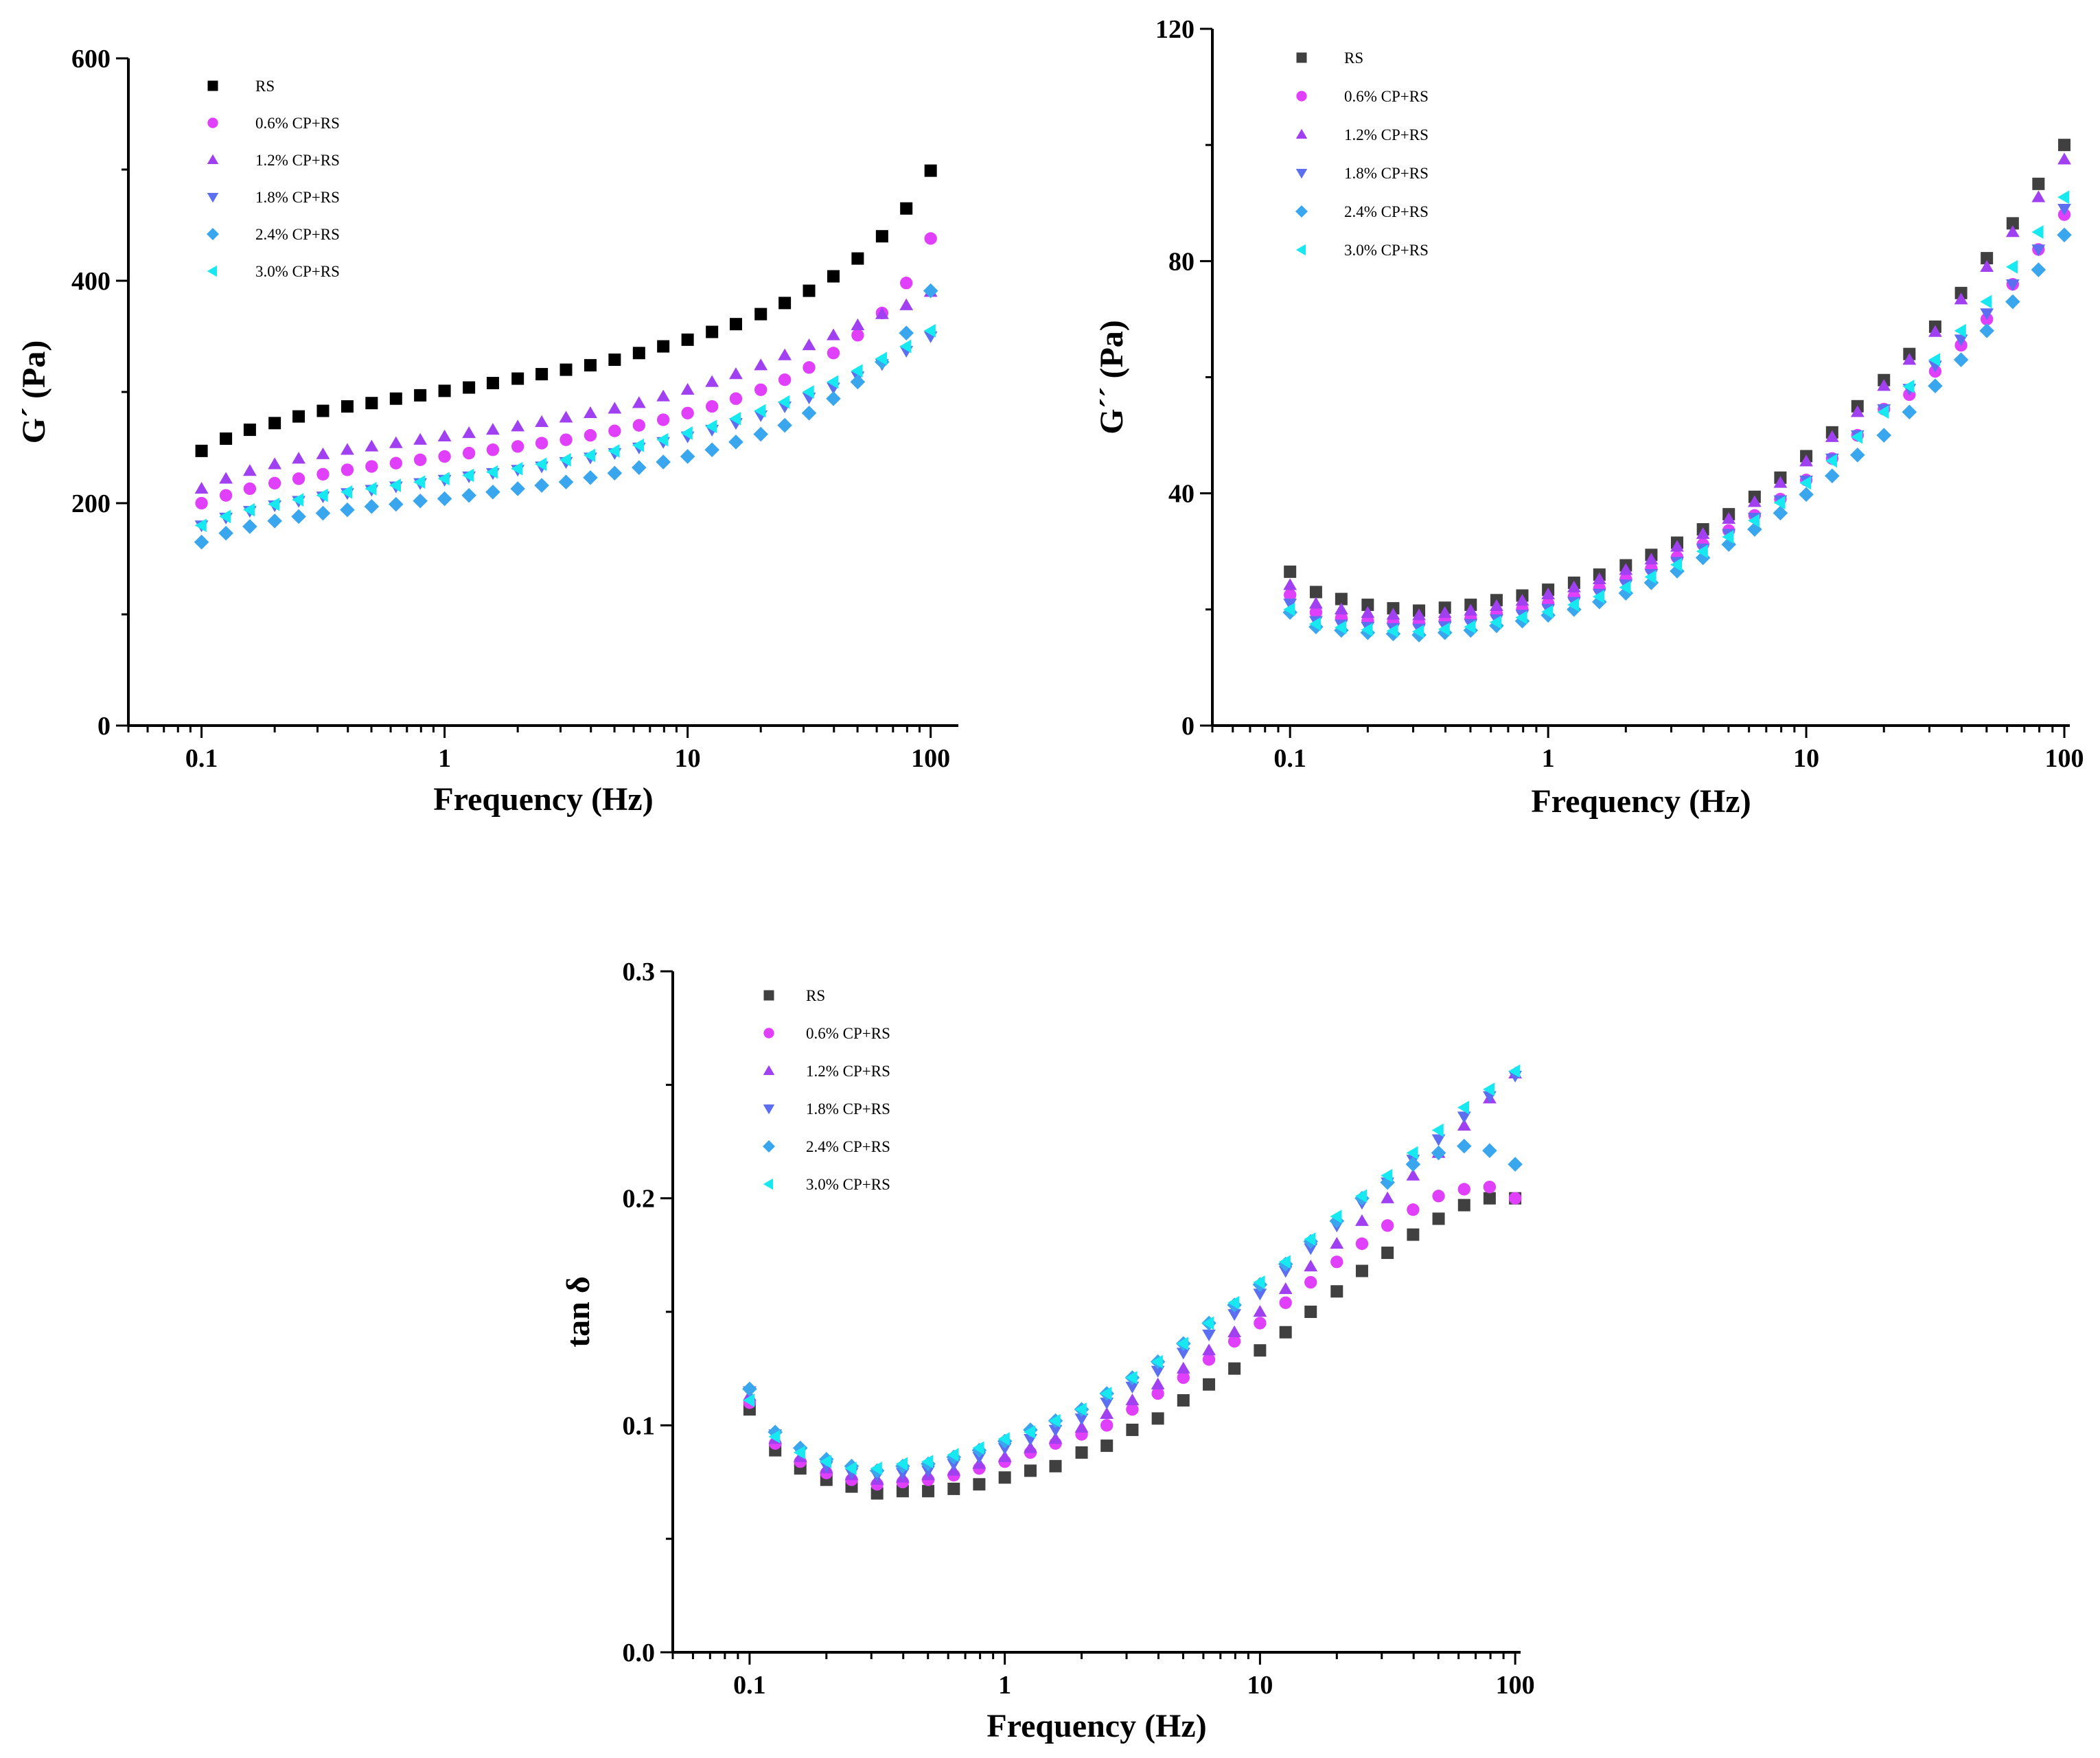 This screenshot has height=1758, width=2100. Describe the element at coordinates (1387, 96) in the screenshot. I see `legend-label: 0.6% CP+RS` at that location.